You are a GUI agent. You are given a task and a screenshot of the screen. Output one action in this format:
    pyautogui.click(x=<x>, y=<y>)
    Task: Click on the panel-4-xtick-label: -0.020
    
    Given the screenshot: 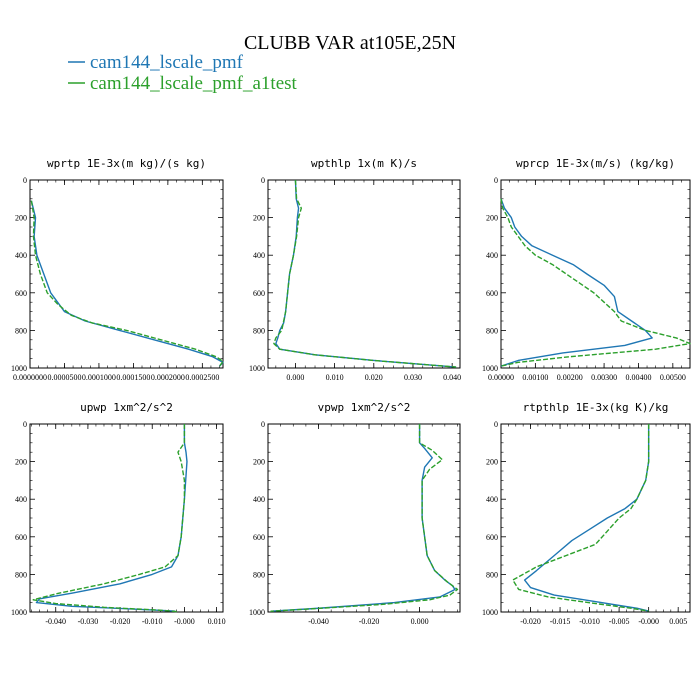 What is the action you would take?
    pyautogui.click(x=120, y=621)
    